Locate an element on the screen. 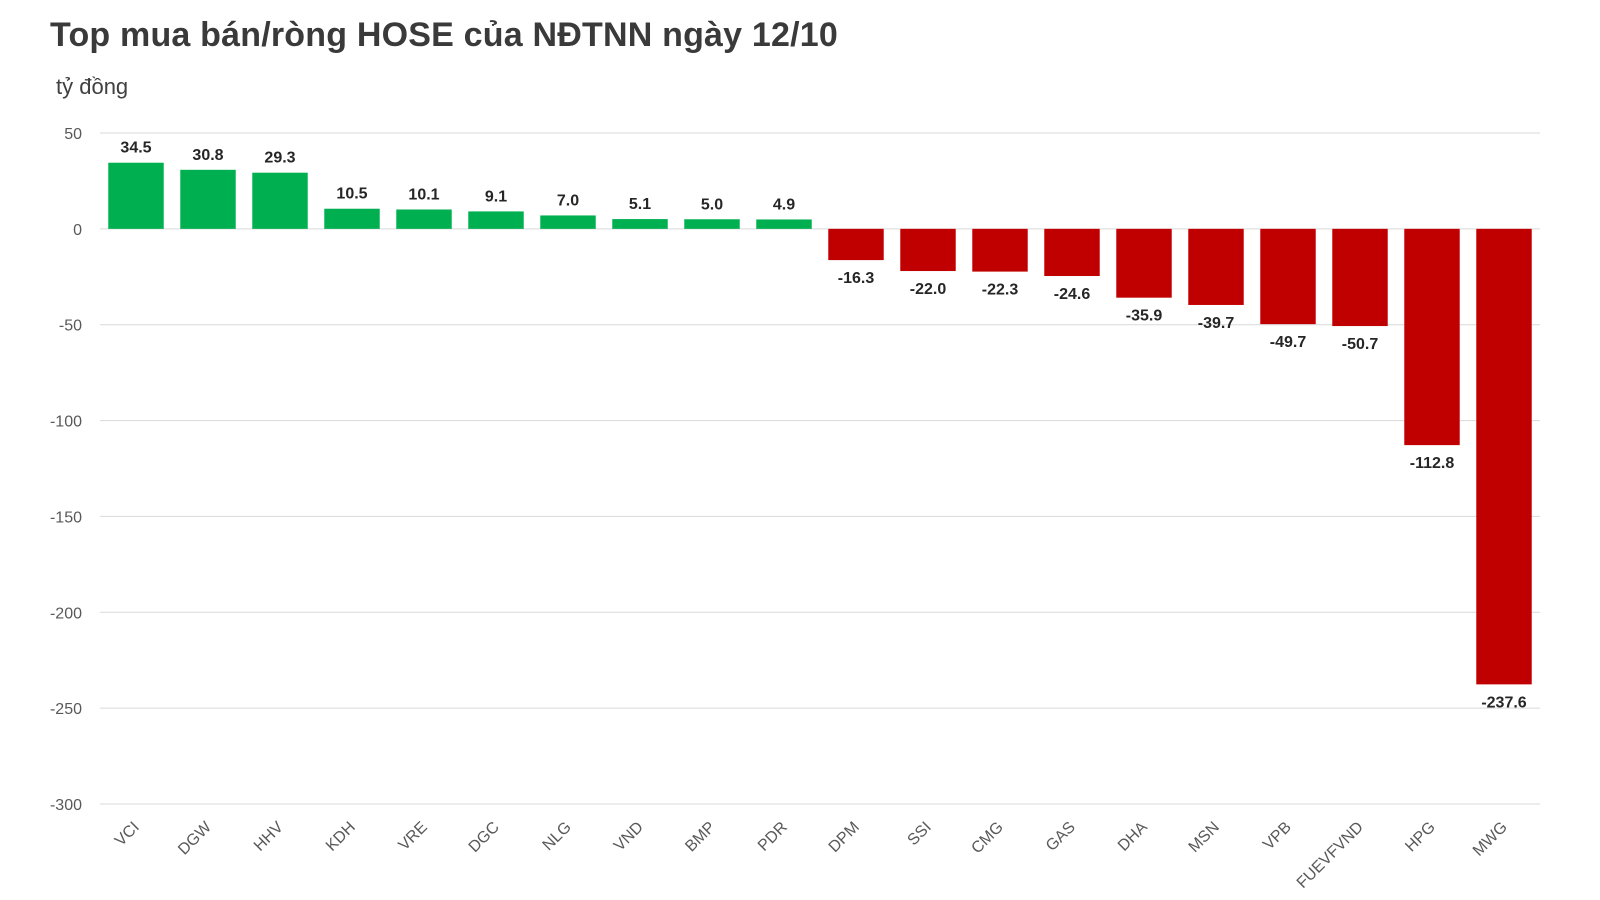  y-axis-unit-label: tỷ đồng is located at coordinates (92, 86).